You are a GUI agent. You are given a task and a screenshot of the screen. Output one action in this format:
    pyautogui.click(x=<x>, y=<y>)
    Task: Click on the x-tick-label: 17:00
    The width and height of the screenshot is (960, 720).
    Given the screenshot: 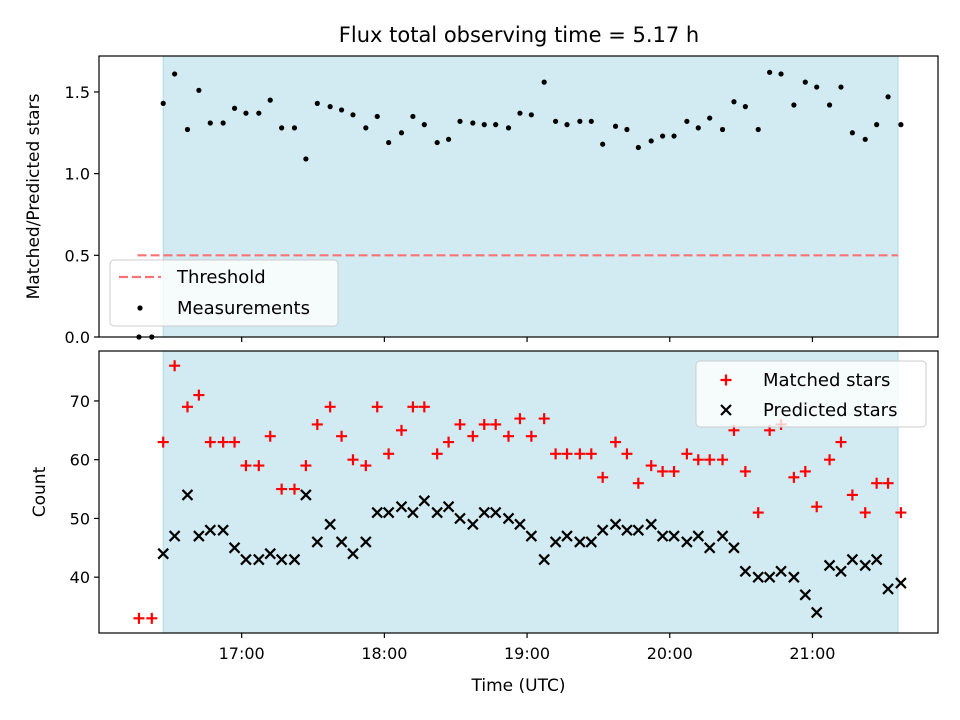 What is the action you would take?
    pyautogui.click(x=242, y=653)
    